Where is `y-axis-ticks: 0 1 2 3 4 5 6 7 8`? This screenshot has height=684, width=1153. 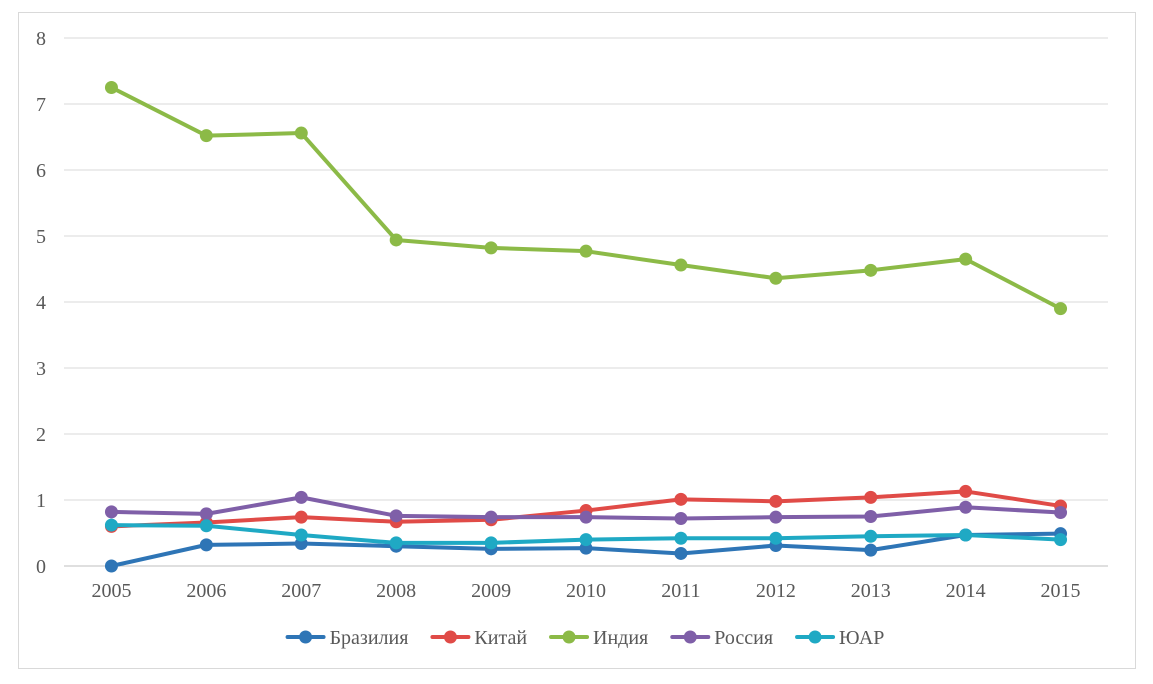
y-axis-ticks: 0 1 2 3 4 5 6 7 8 is located at coordinates (41, 303).